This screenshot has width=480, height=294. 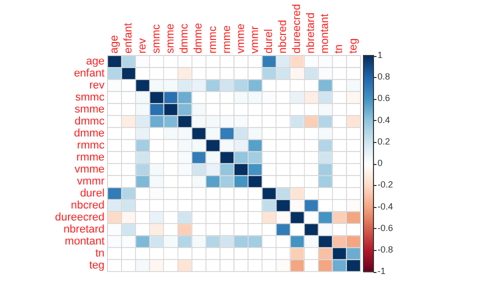 What do you see at coordinates (89, 170) in the screenshot?
I see `y-tick-label: vmme` at bounding box center [89, 170].